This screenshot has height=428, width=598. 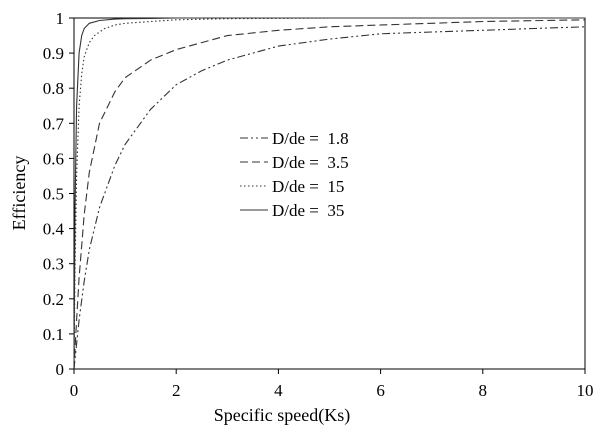 What do you see at coordinates (53, 53) in the screenshot?
I see `y-tick-label: 0.9` at bounding box center [53, 53].